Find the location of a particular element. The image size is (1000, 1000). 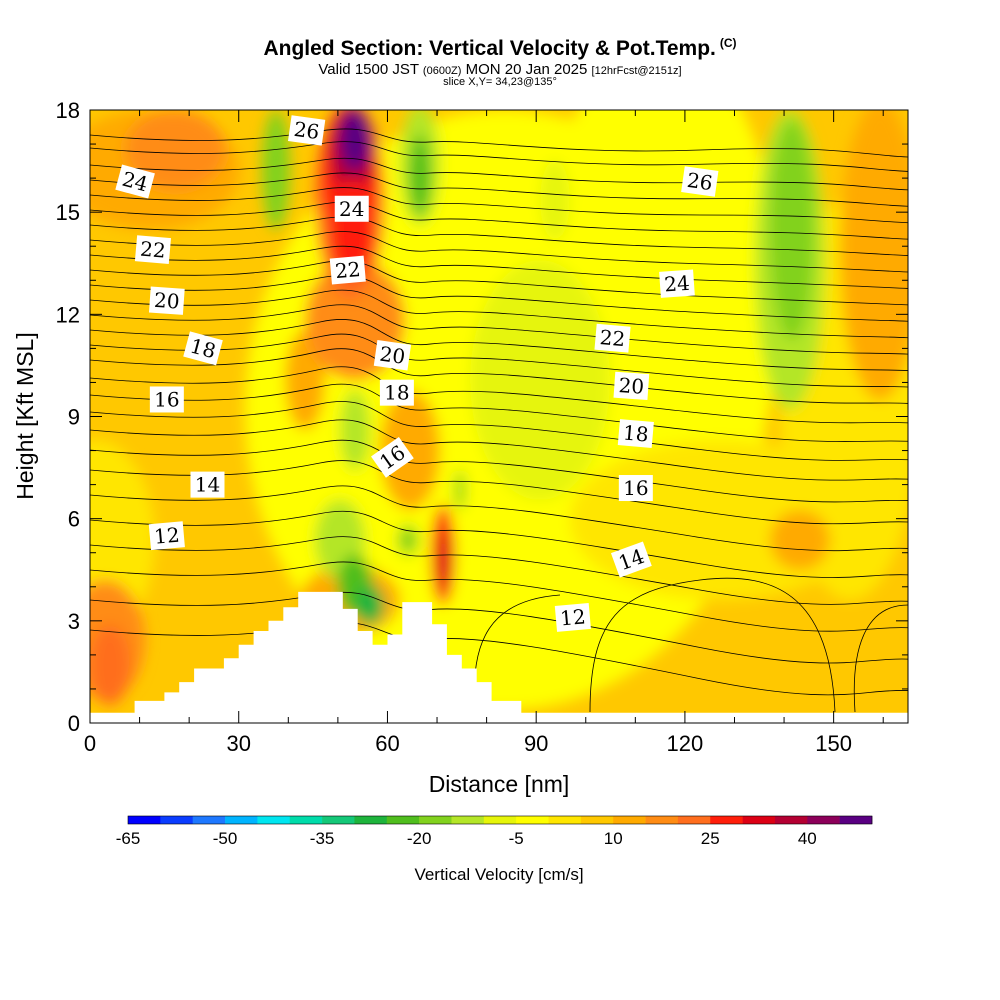

y-tick-label: 12 is located at coordinates (68, 314).